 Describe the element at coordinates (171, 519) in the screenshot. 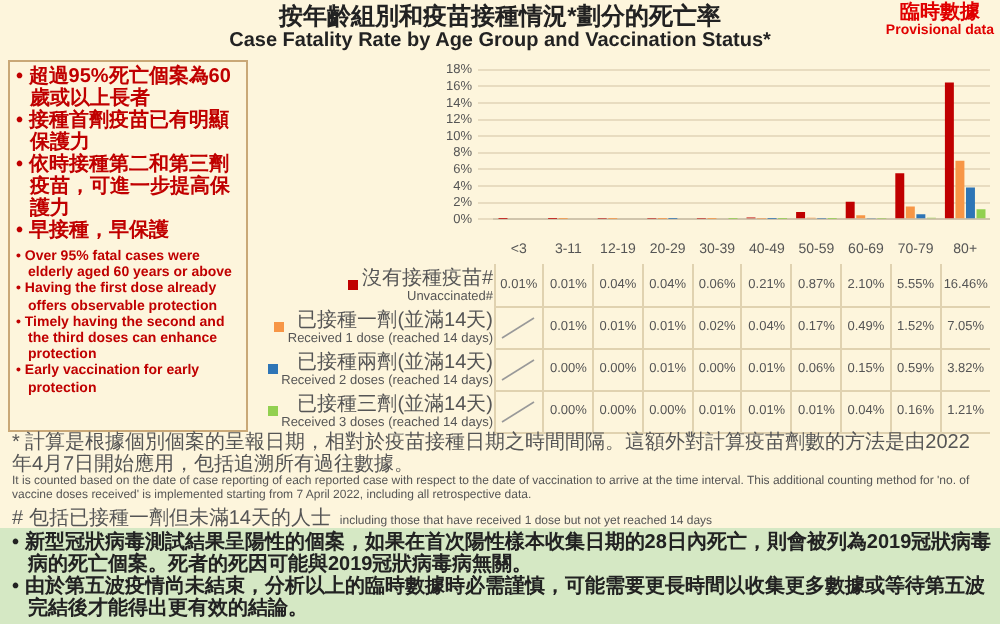

I see `text: # 包括已接種一劑但未滿14天的人士` at that location.